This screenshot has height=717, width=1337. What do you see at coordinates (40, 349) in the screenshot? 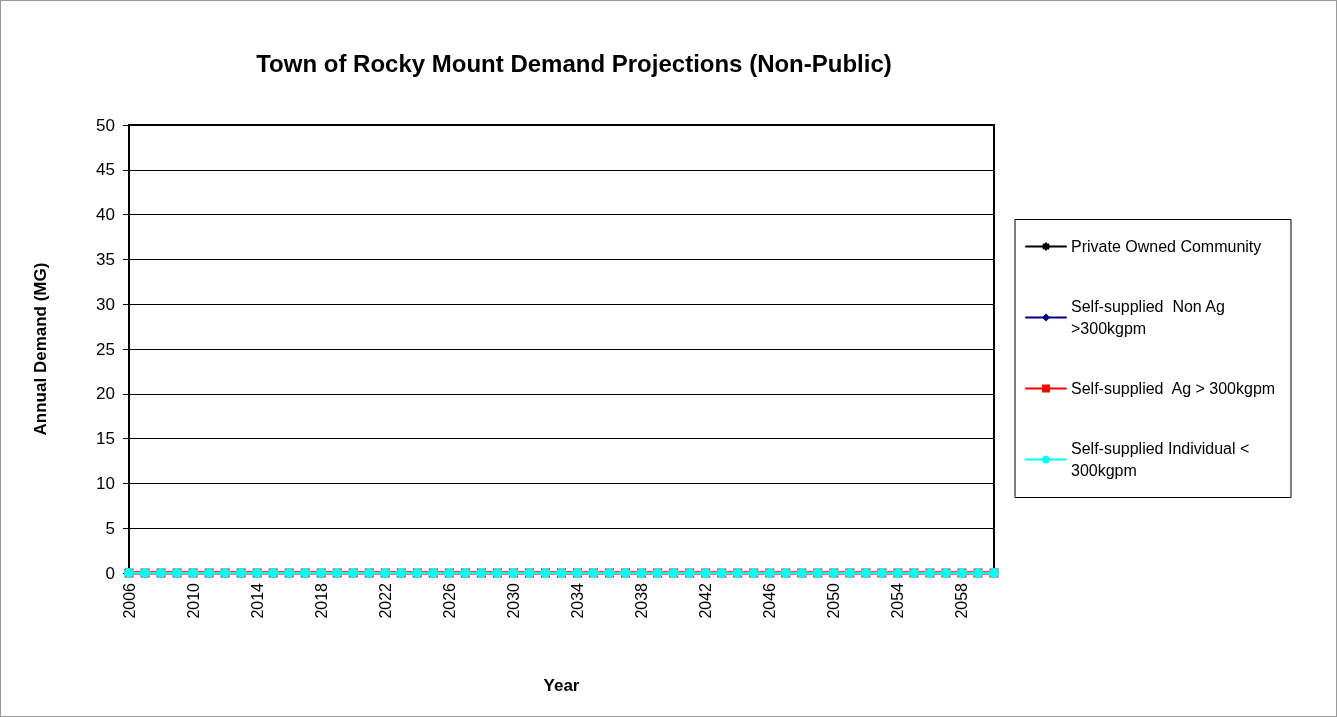
I see `y-axis-title: Annual Demand (MG)` at bounding box center [40, 349].